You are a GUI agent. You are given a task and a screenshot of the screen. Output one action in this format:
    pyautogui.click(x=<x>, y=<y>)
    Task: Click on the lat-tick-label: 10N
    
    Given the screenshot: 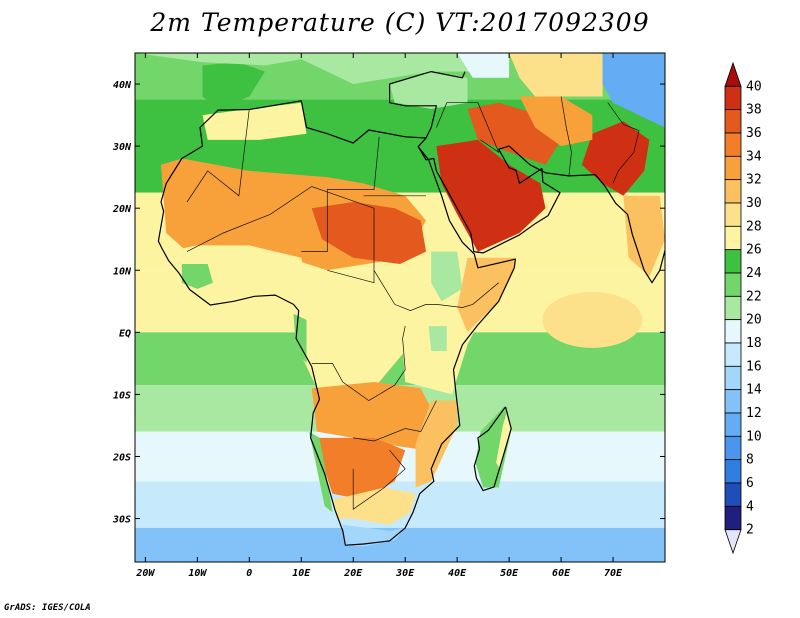 What is the action you would take?
    pyautogui.click(x=122, y=271)
    